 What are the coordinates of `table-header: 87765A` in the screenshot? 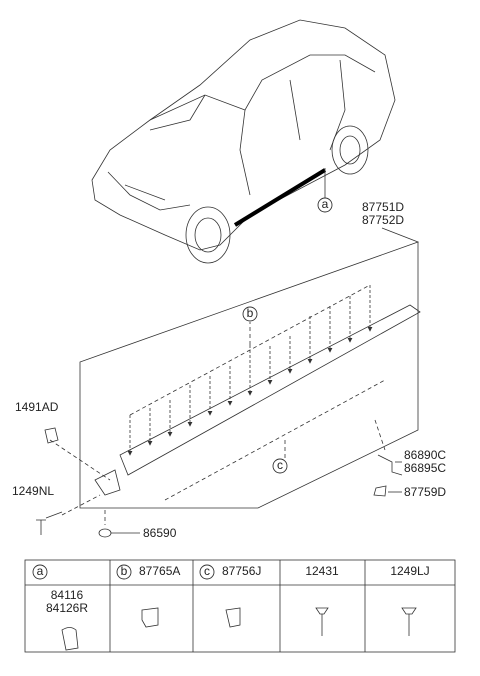 It's located at (159, 571).